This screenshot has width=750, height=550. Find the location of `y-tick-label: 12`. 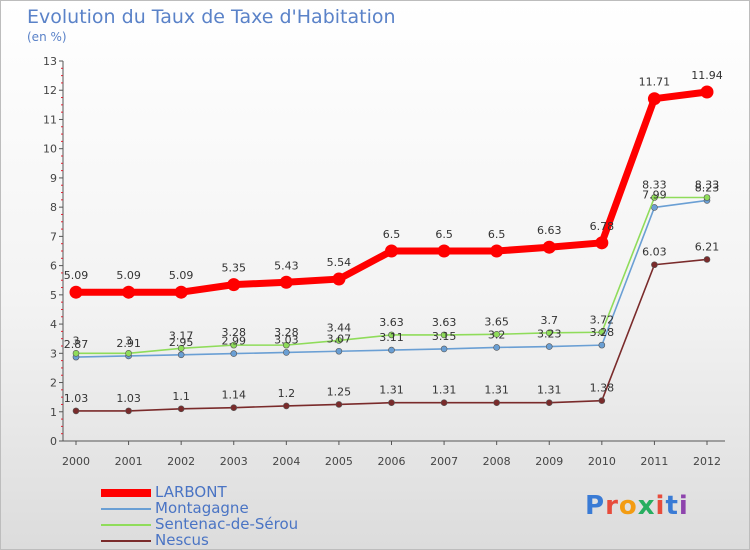

y-tick-label: 12 is located at coordinates (50, 90).